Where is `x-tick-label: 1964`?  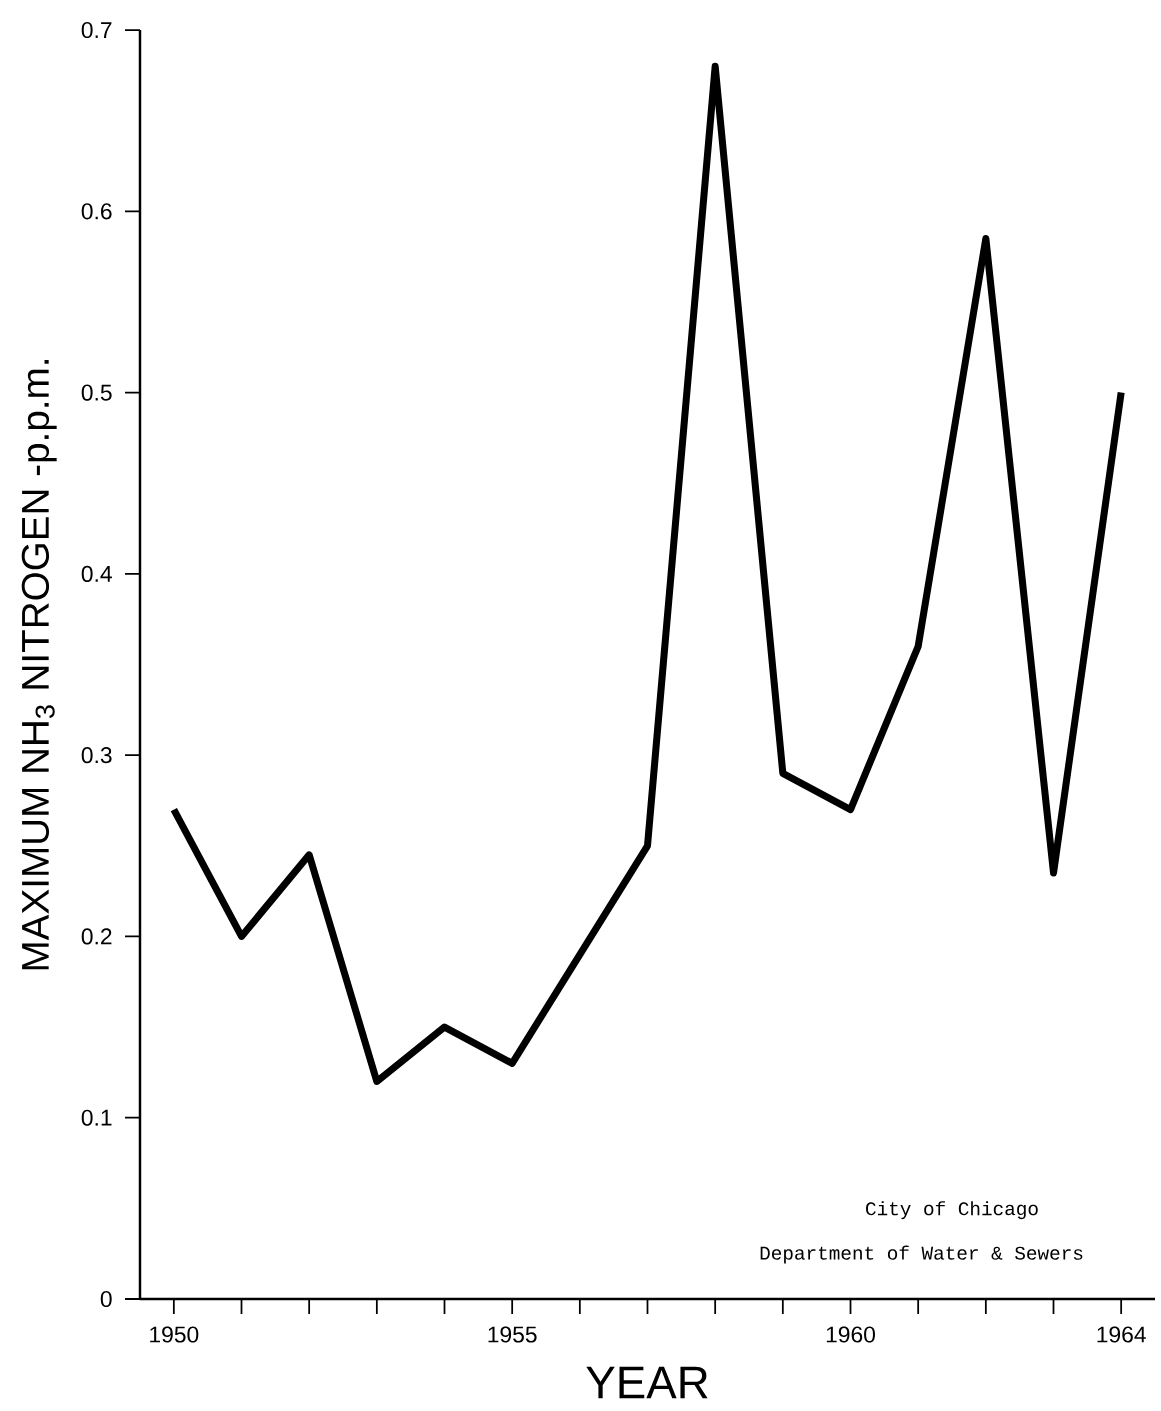
x-tick-label: 1964 is located at coordinates (1121, 1334).